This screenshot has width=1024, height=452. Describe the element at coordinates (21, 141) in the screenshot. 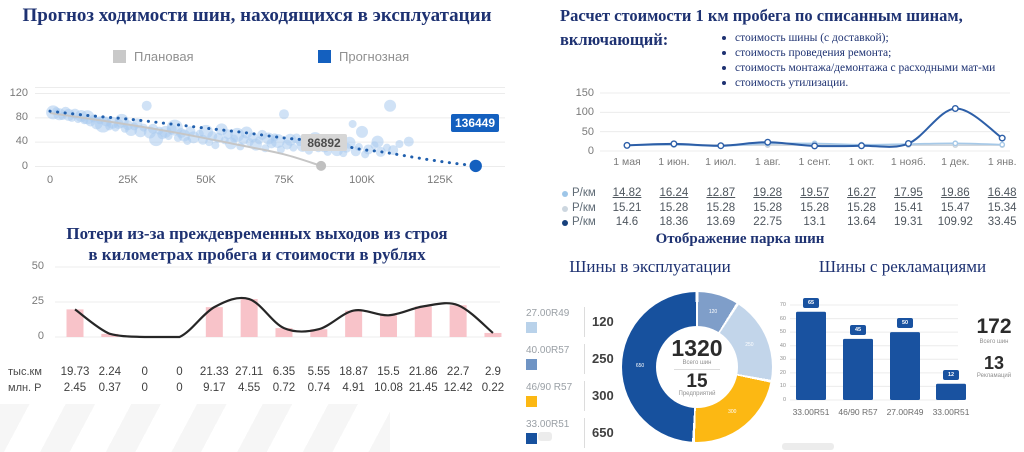

I see `y-axis-tick: 40` at that location.